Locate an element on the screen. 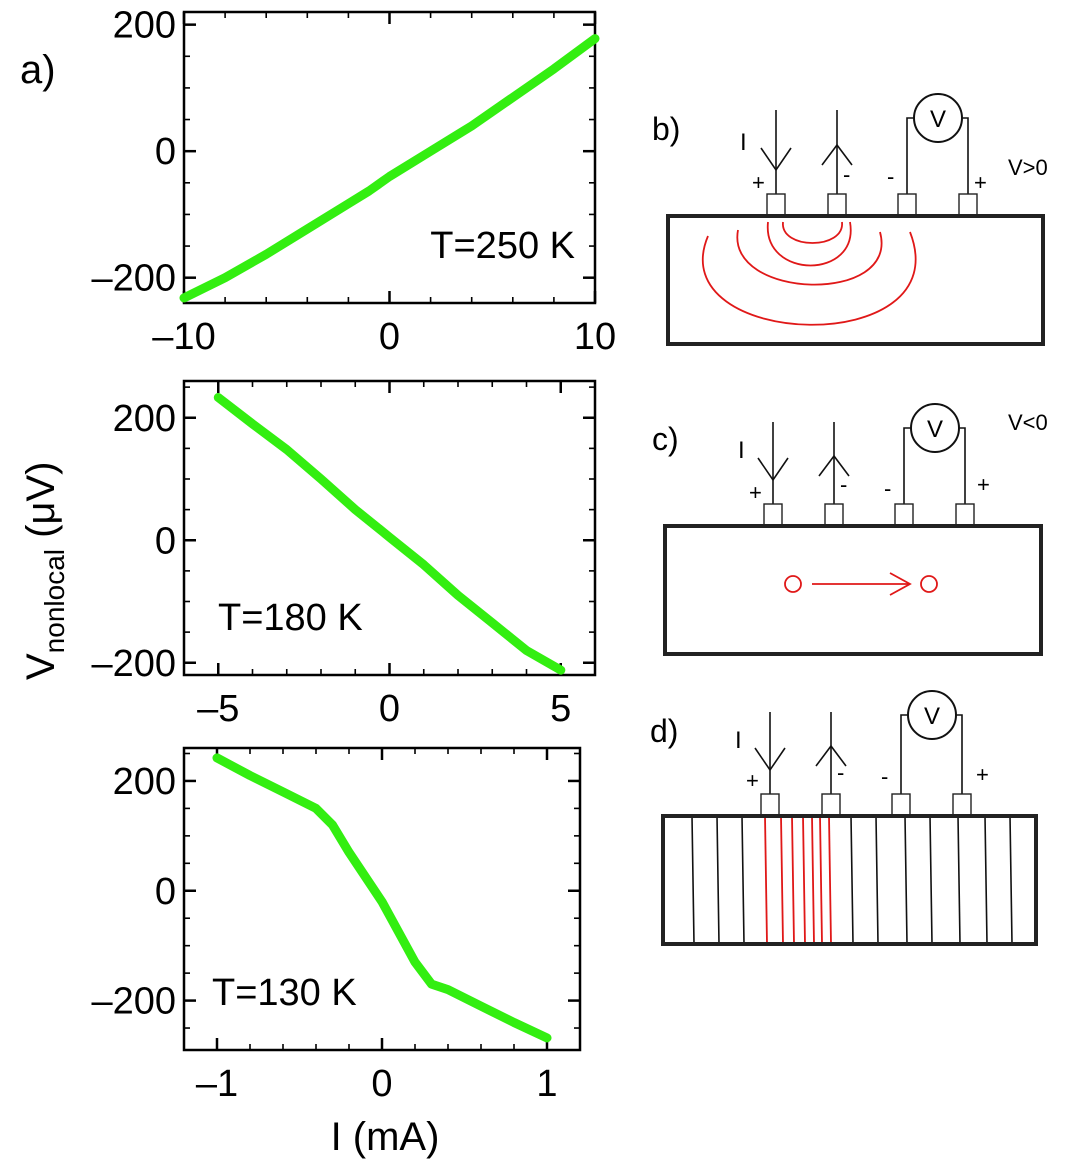 The width and height of the screenshot is (1065, 1162). diagram-d: d) I V + - - + is located at coordinates (844, 818).